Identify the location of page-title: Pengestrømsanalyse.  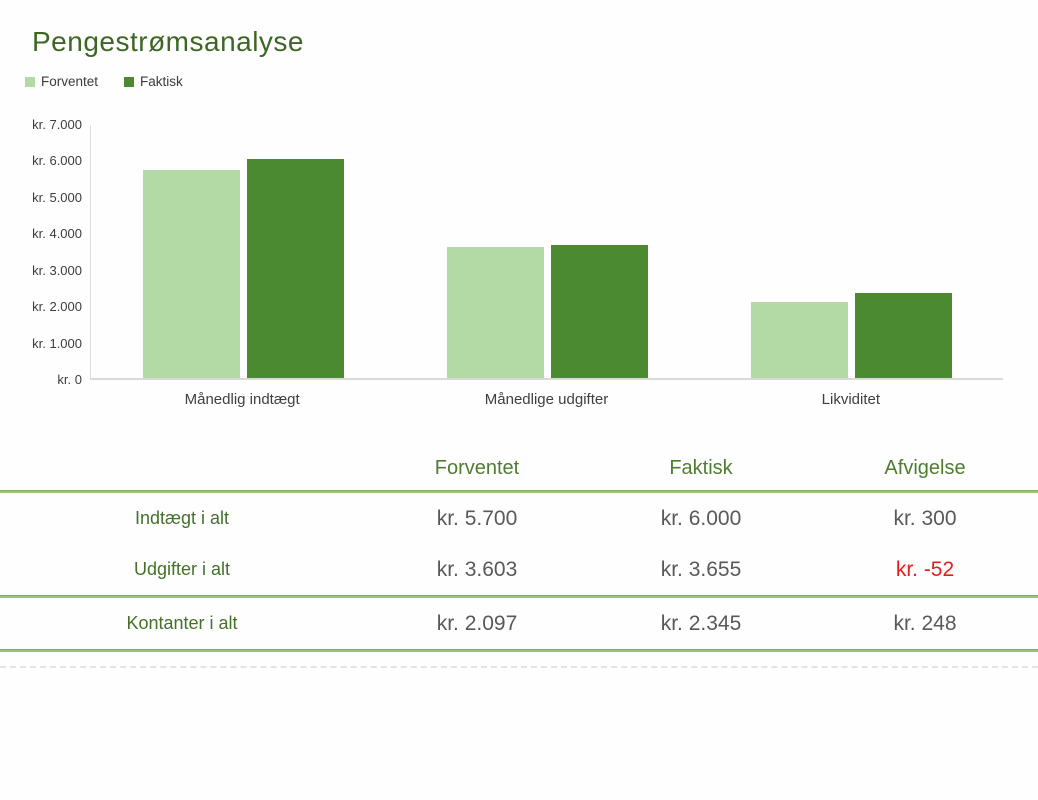
(168, 41).